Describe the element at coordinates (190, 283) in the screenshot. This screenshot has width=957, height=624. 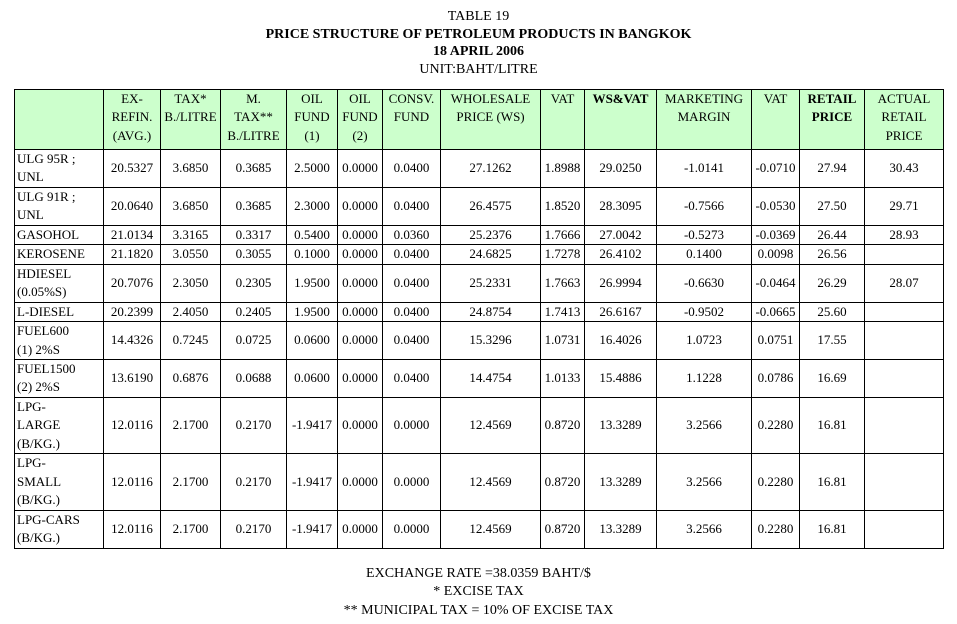
I see `value-cell: 2.3050` at that location.